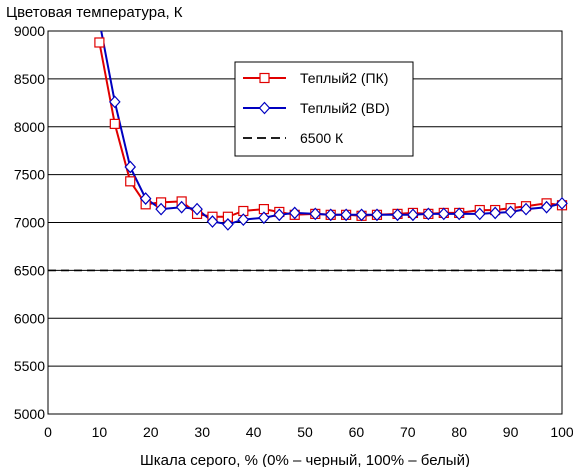 The width and height of the screenshot is (573, 467). I want to click on x-tick-label: 90, so click(511, 432).